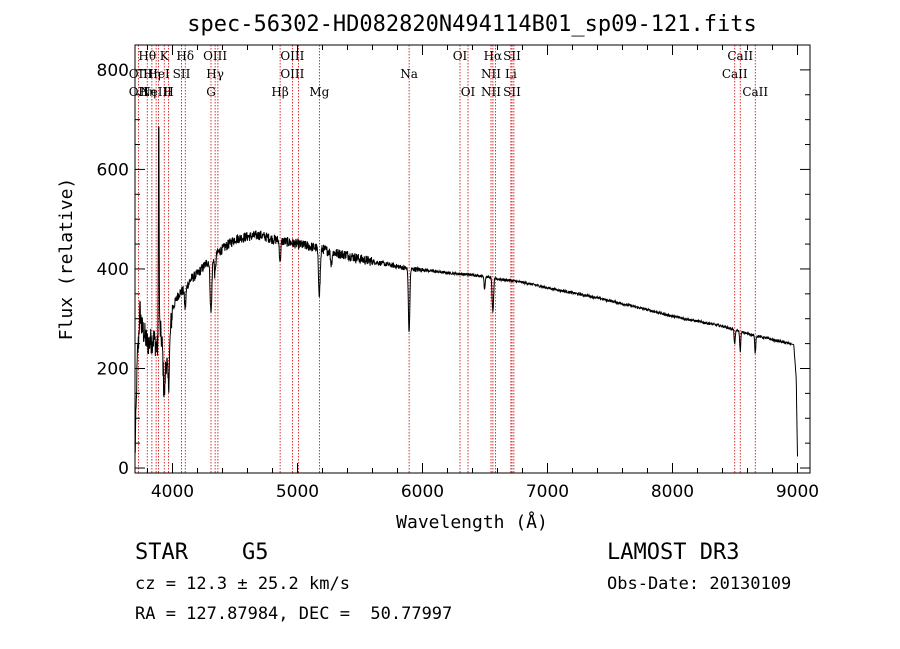  I want to click on line-marker-label: Hγ, so click(215, 74).